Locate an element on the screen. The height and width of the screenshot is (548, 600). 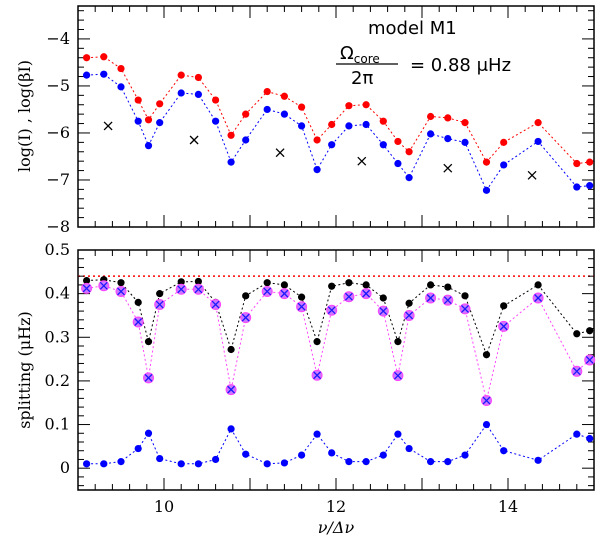
y-tick-label: −7 is located at coordinates (58, 179).